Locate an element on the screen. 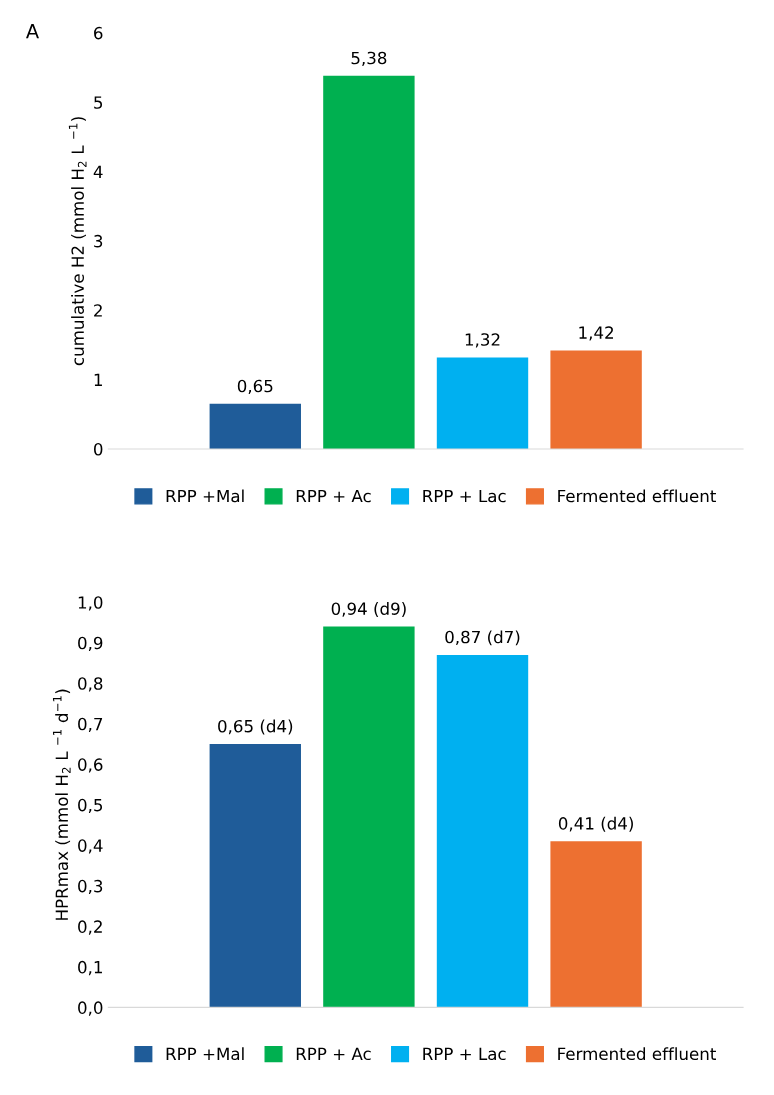 The height and width of the screenshot is (1095, 774). data-label: 0,87 (d7) is located at coordinates (482, 638).